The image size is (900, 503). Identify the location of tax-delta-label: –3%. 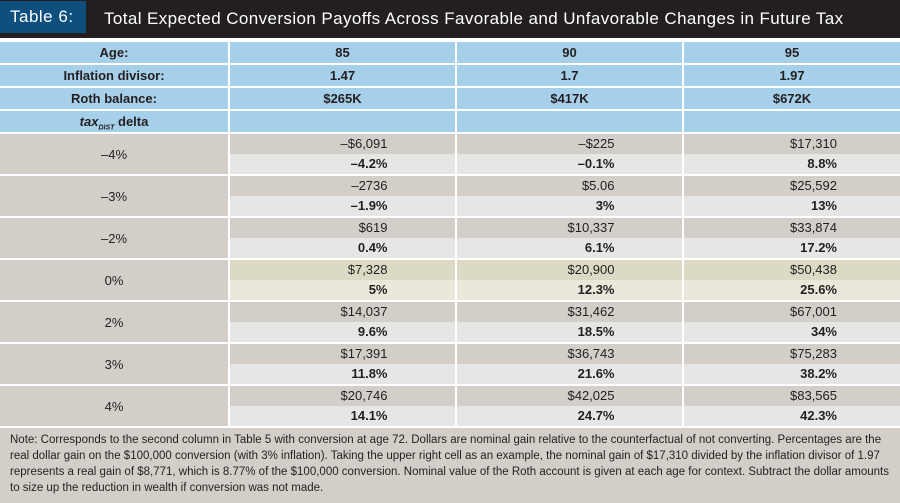
(114, 196).